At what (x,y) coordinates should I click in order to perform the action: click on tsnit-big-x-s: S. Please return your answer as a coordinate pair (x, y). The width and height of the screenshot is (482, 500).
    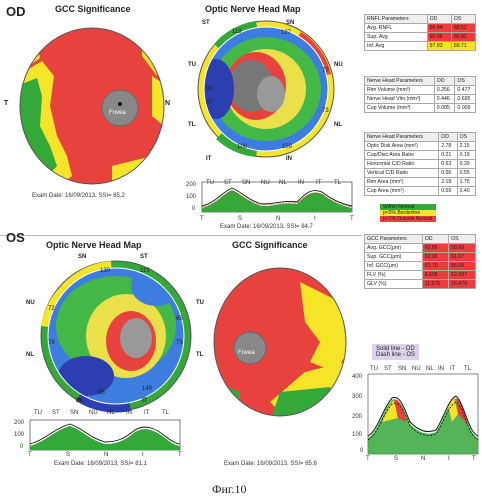
    Looking at the image, I should click on (396, 459).